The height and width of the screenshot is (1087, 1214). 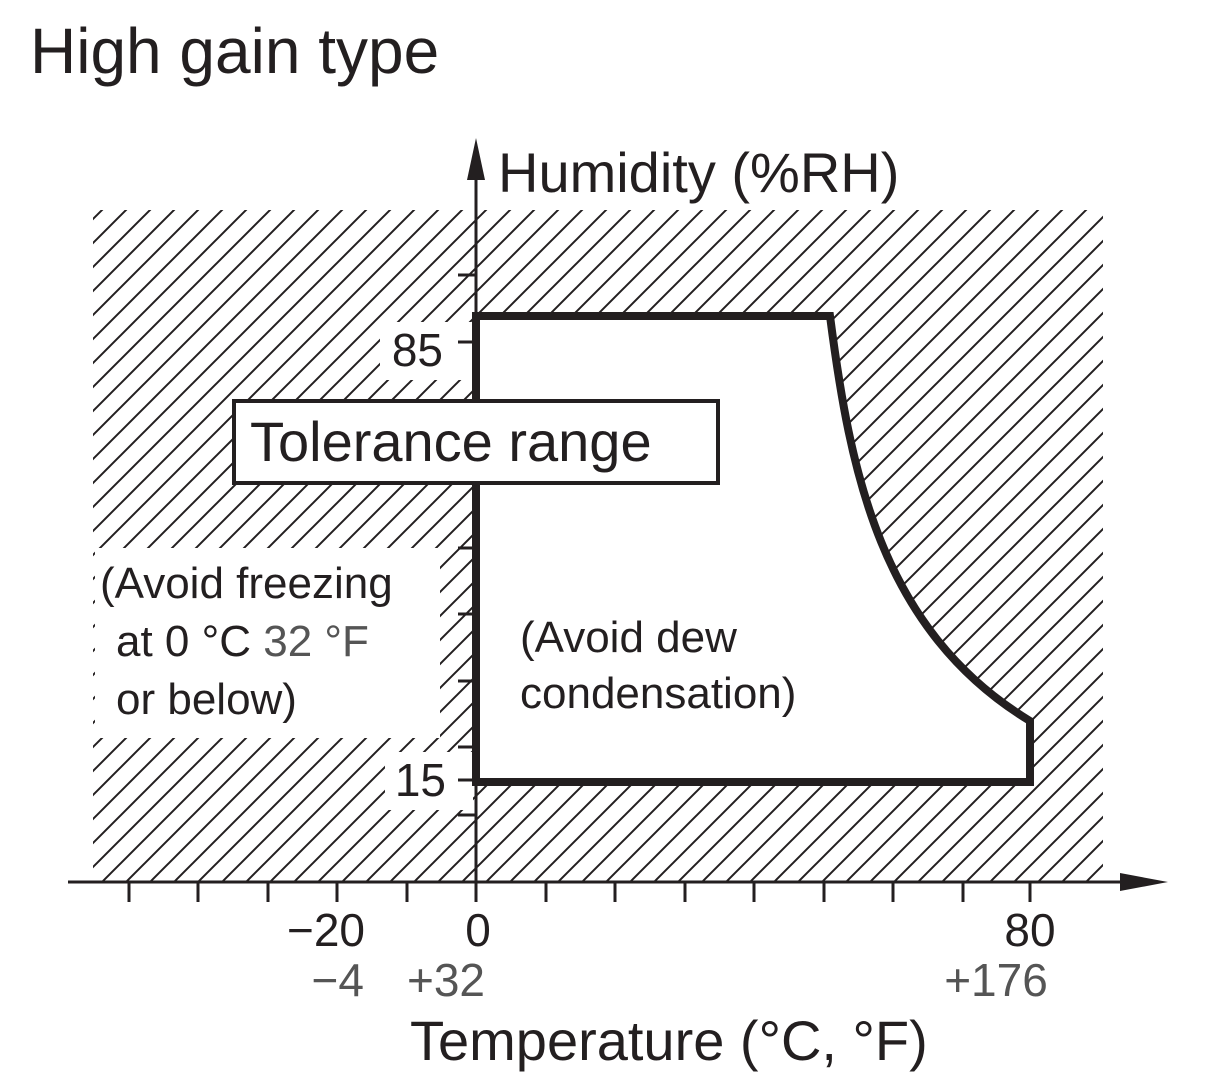 I want to click on freeze-note-background, so click(x=267, y=643).